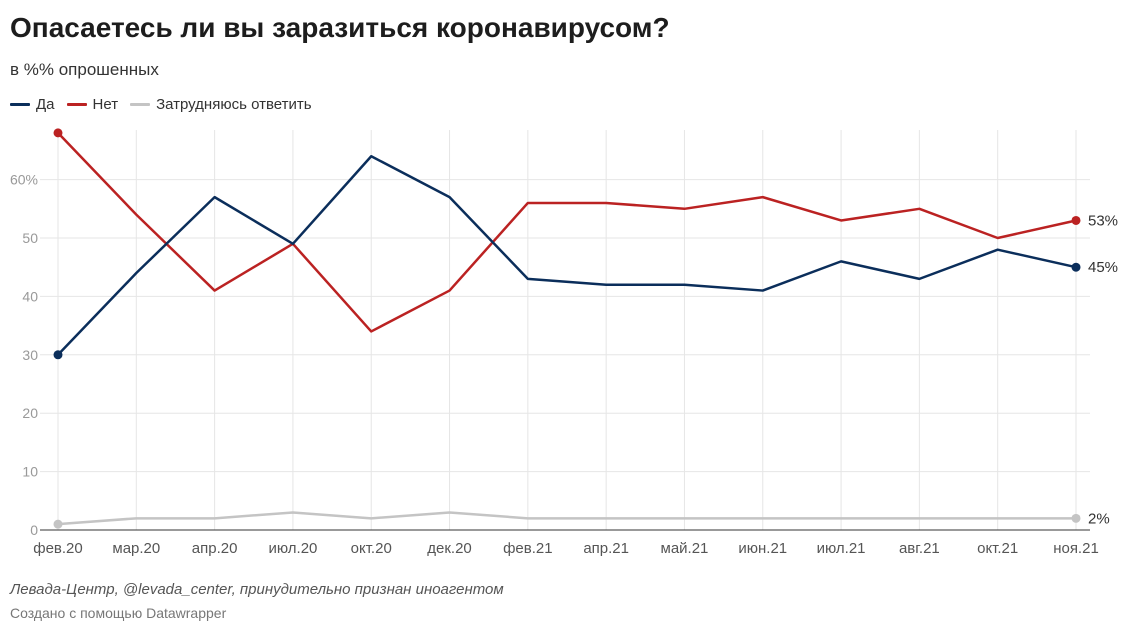 The image size is (1136, 633). I want to click on legend-swatch-da, so click(20, 104).